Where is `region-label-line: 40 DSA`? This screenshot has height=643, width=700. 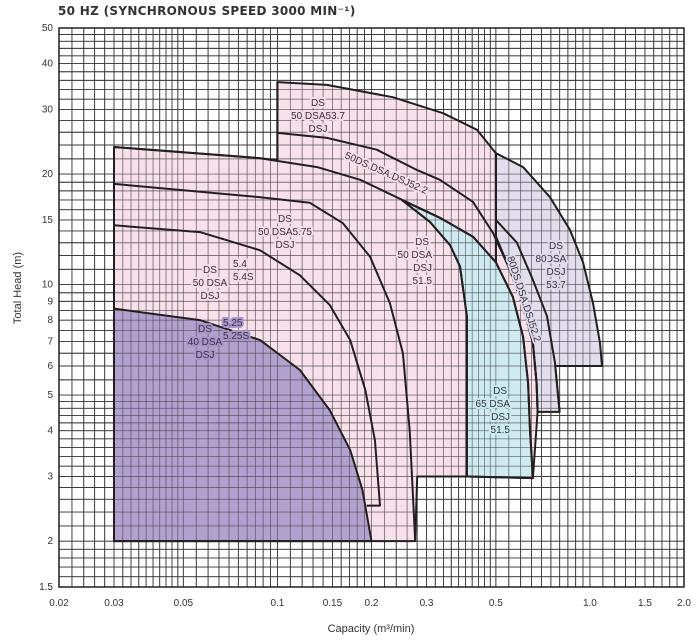 region-label-line: 40 DSA is located at coordinates (205, 342).